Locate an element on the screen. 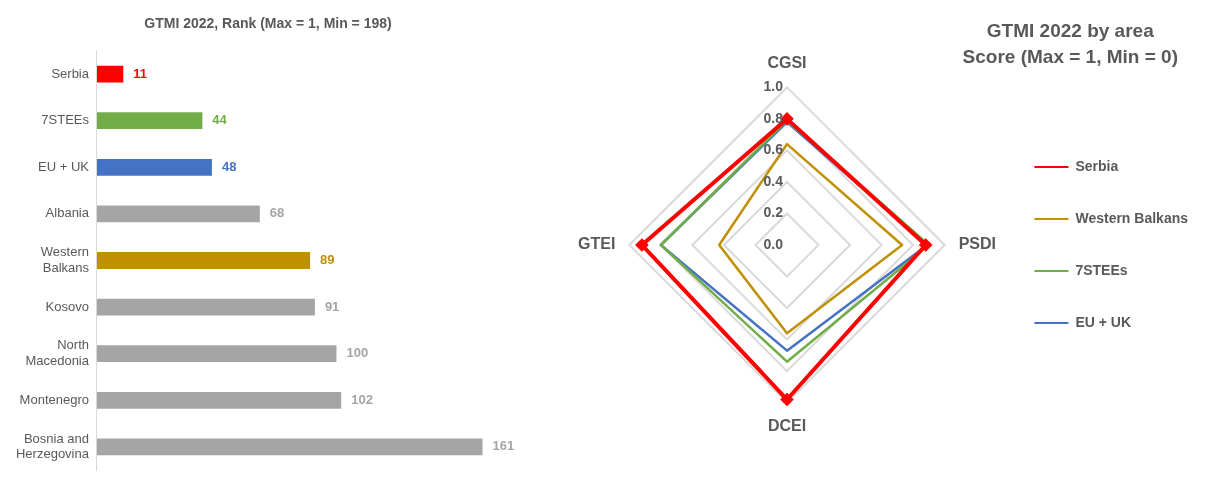 The height and width of the screenshot is (494, 1206). y-tick-label: Western Balkans is located at coordinates (65, 259).